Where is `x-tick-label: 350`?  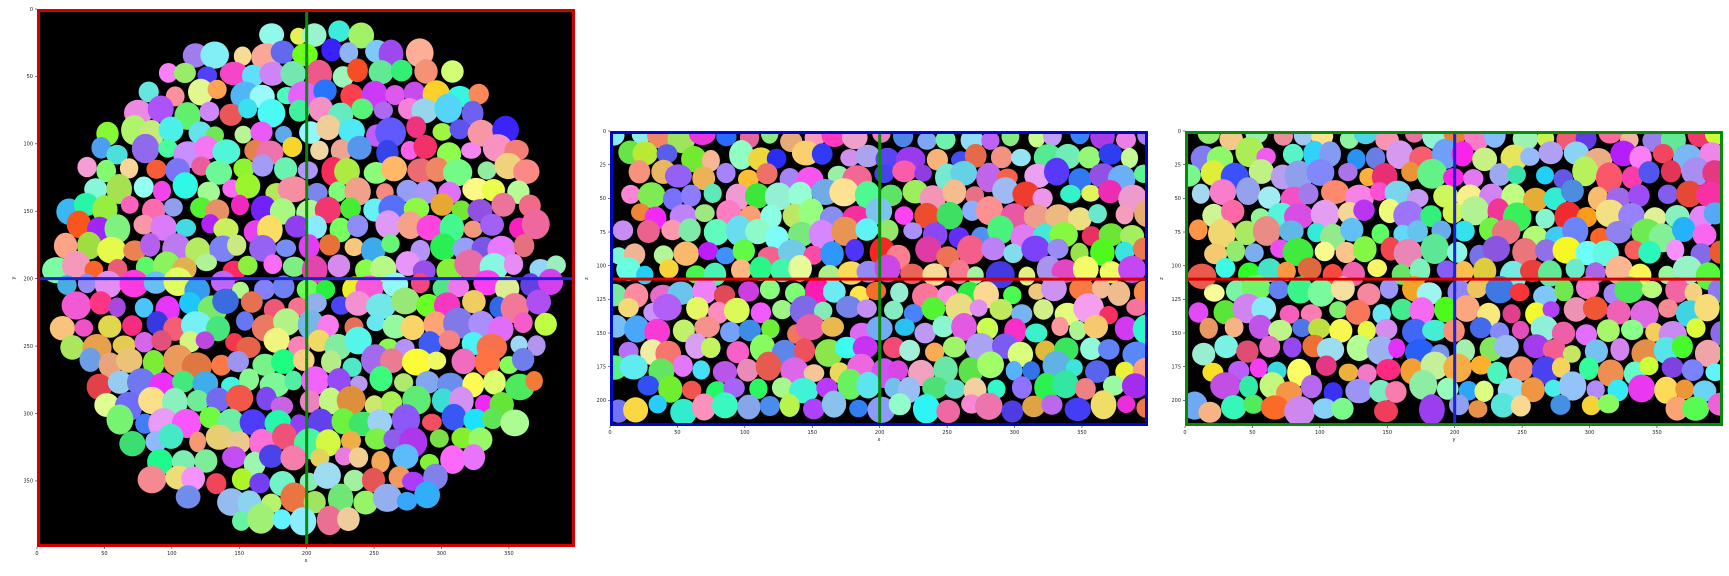 x-tick-label: 350 is located at coordinates (1657, 433).